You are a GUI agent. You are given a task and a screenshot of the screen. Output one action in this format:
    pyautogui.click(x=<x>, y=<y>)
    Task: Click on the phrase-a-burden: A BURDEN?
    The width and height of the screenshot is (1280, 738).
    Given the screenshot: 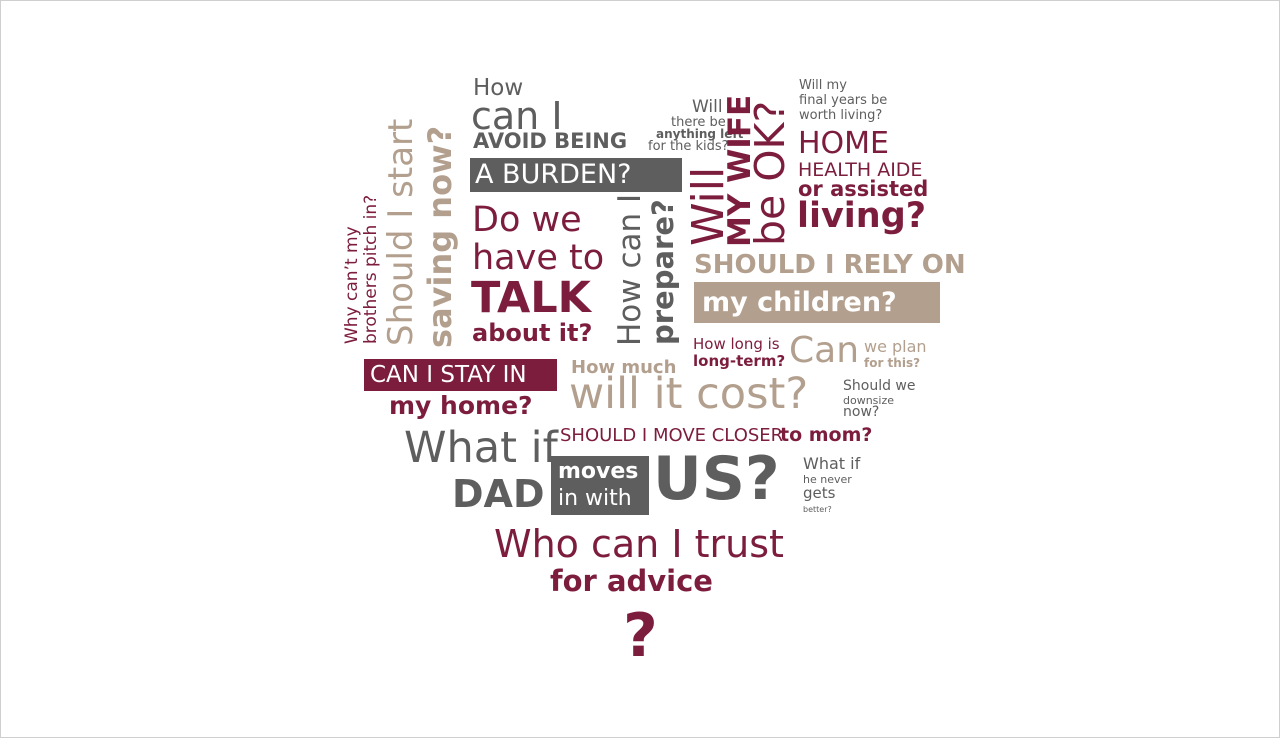 What is the action you would take?
    pyautogui.click(x=576, y=175)
    